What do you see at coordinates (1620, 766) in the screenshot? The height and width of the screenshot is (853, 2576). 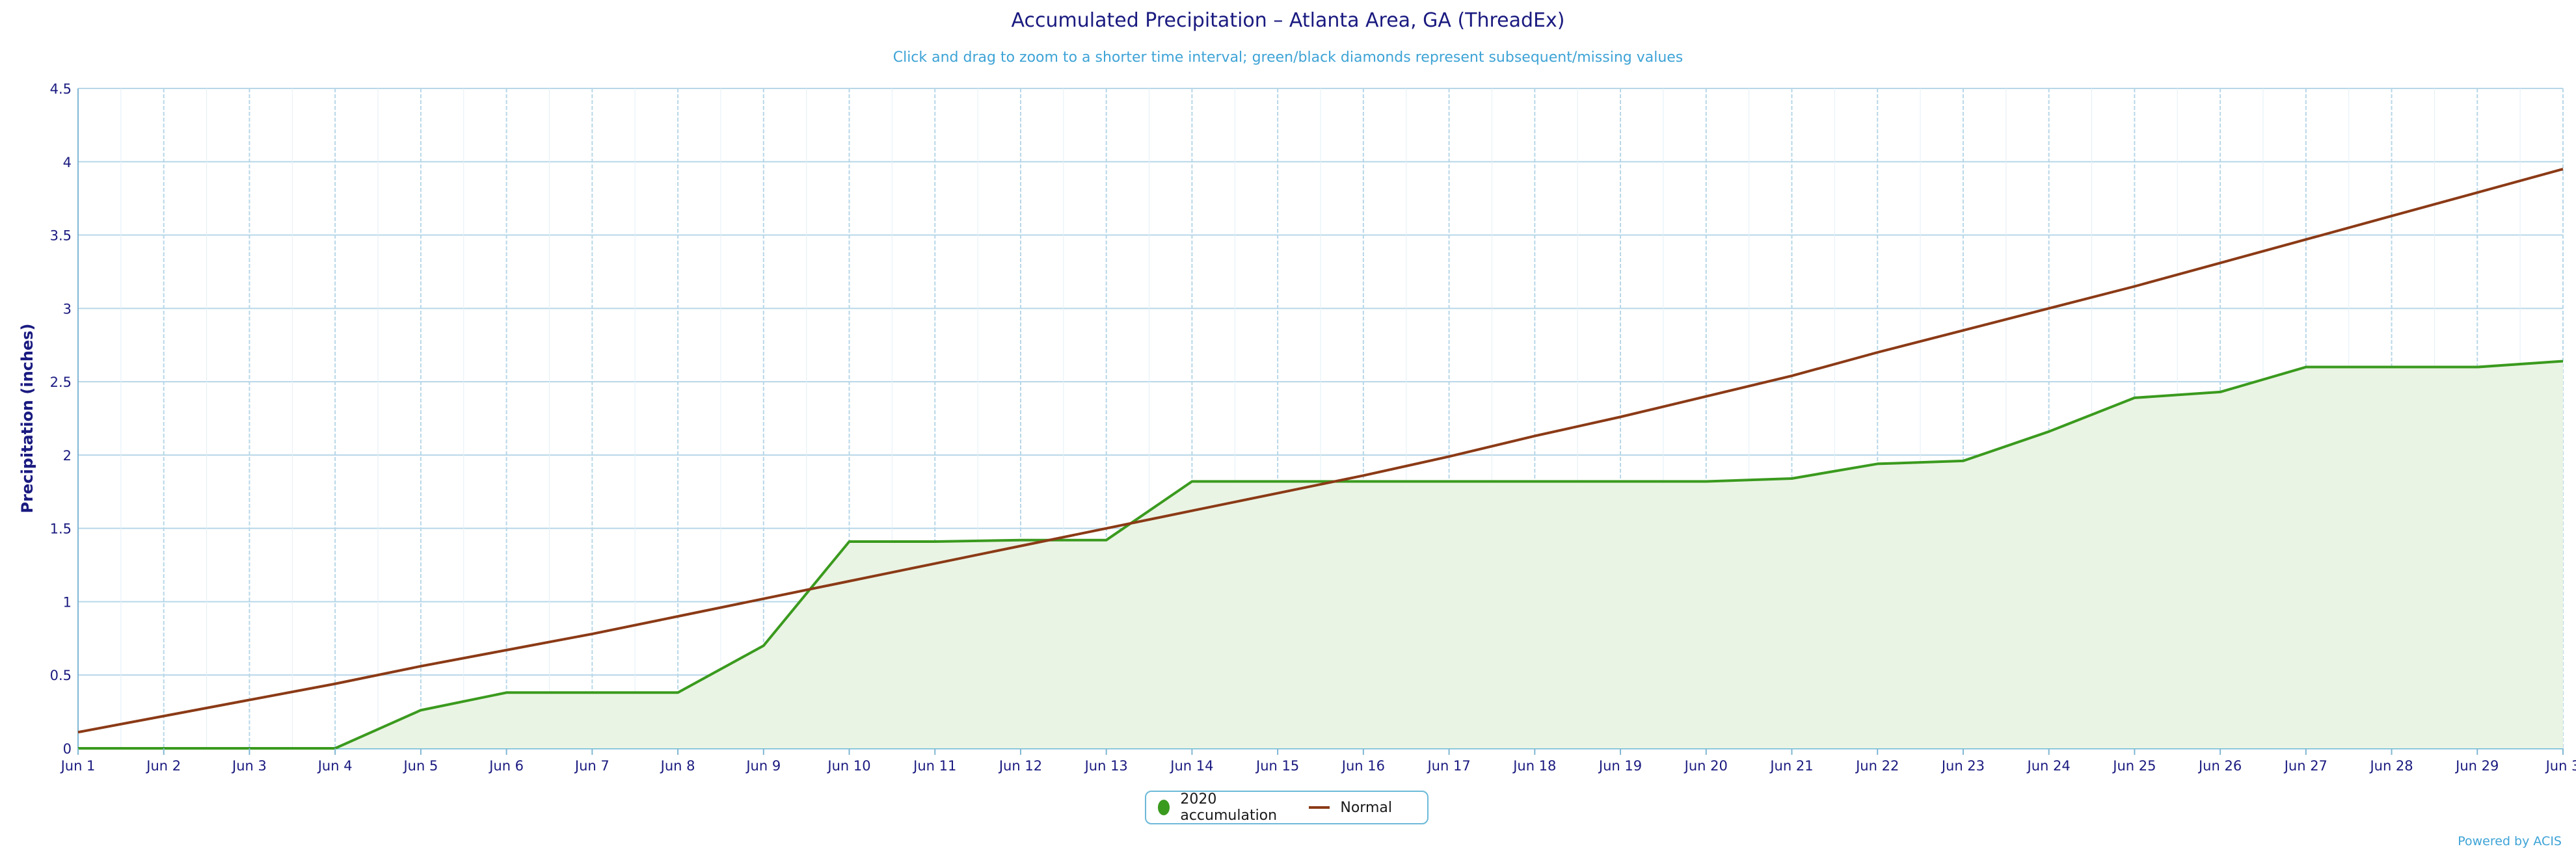 I see `x-tick-label: Jun 19` at bounding box center [1620, 766].